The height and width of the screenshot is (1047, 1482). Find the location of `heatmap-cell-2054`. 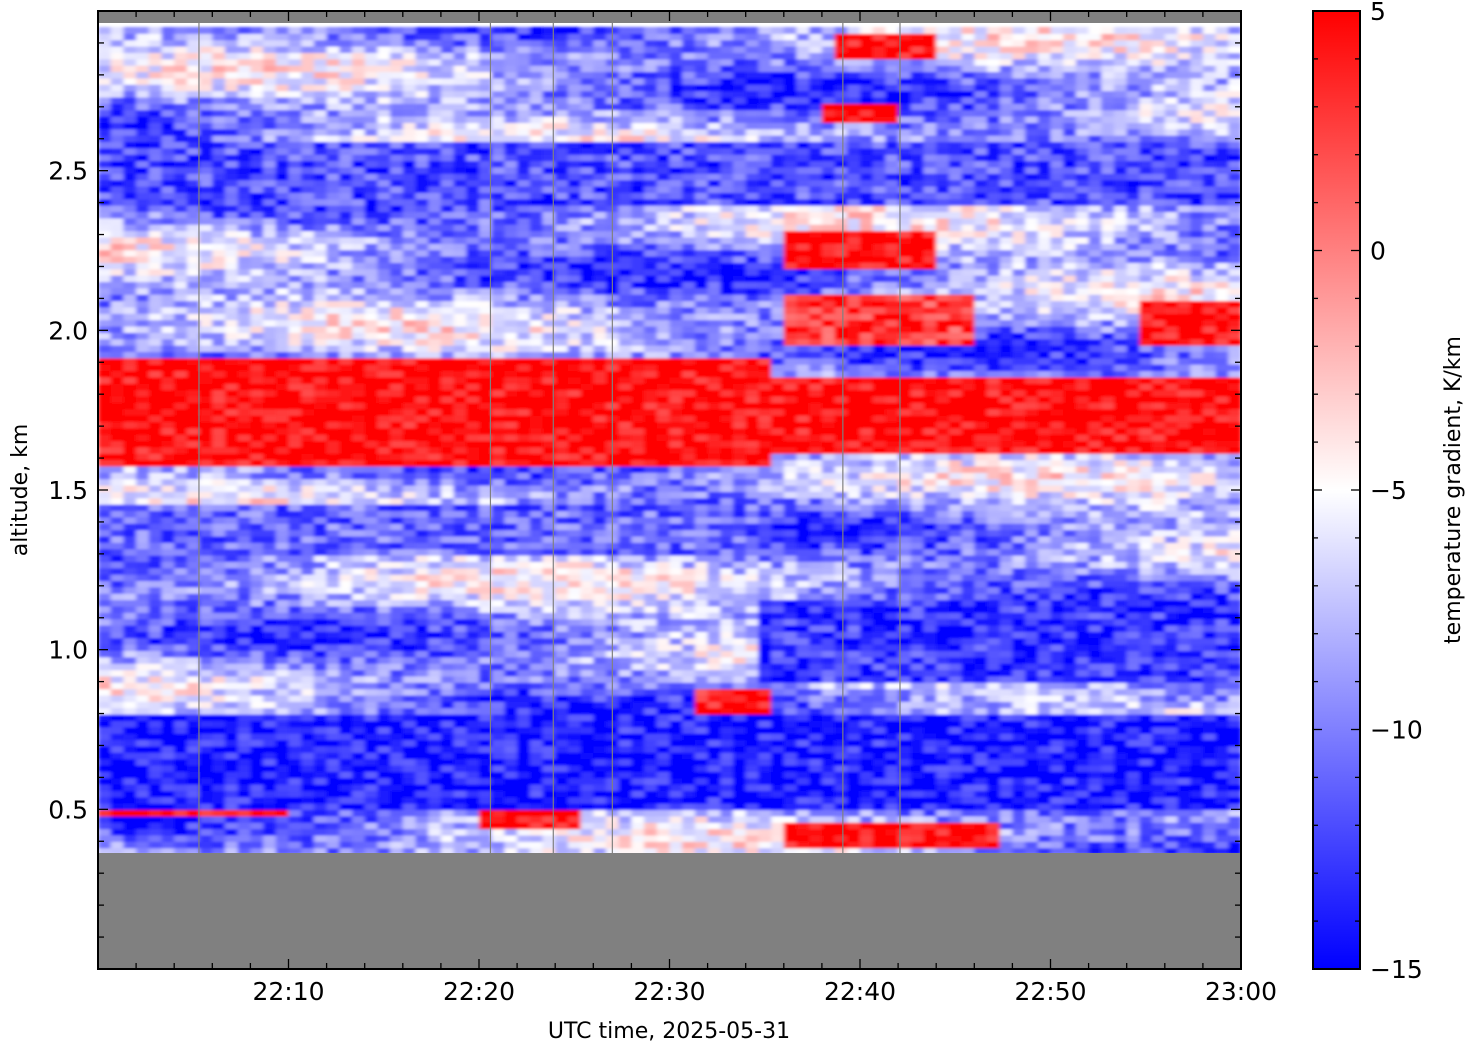

heatmap-cell-2054 is located at coordinates (295, 189).